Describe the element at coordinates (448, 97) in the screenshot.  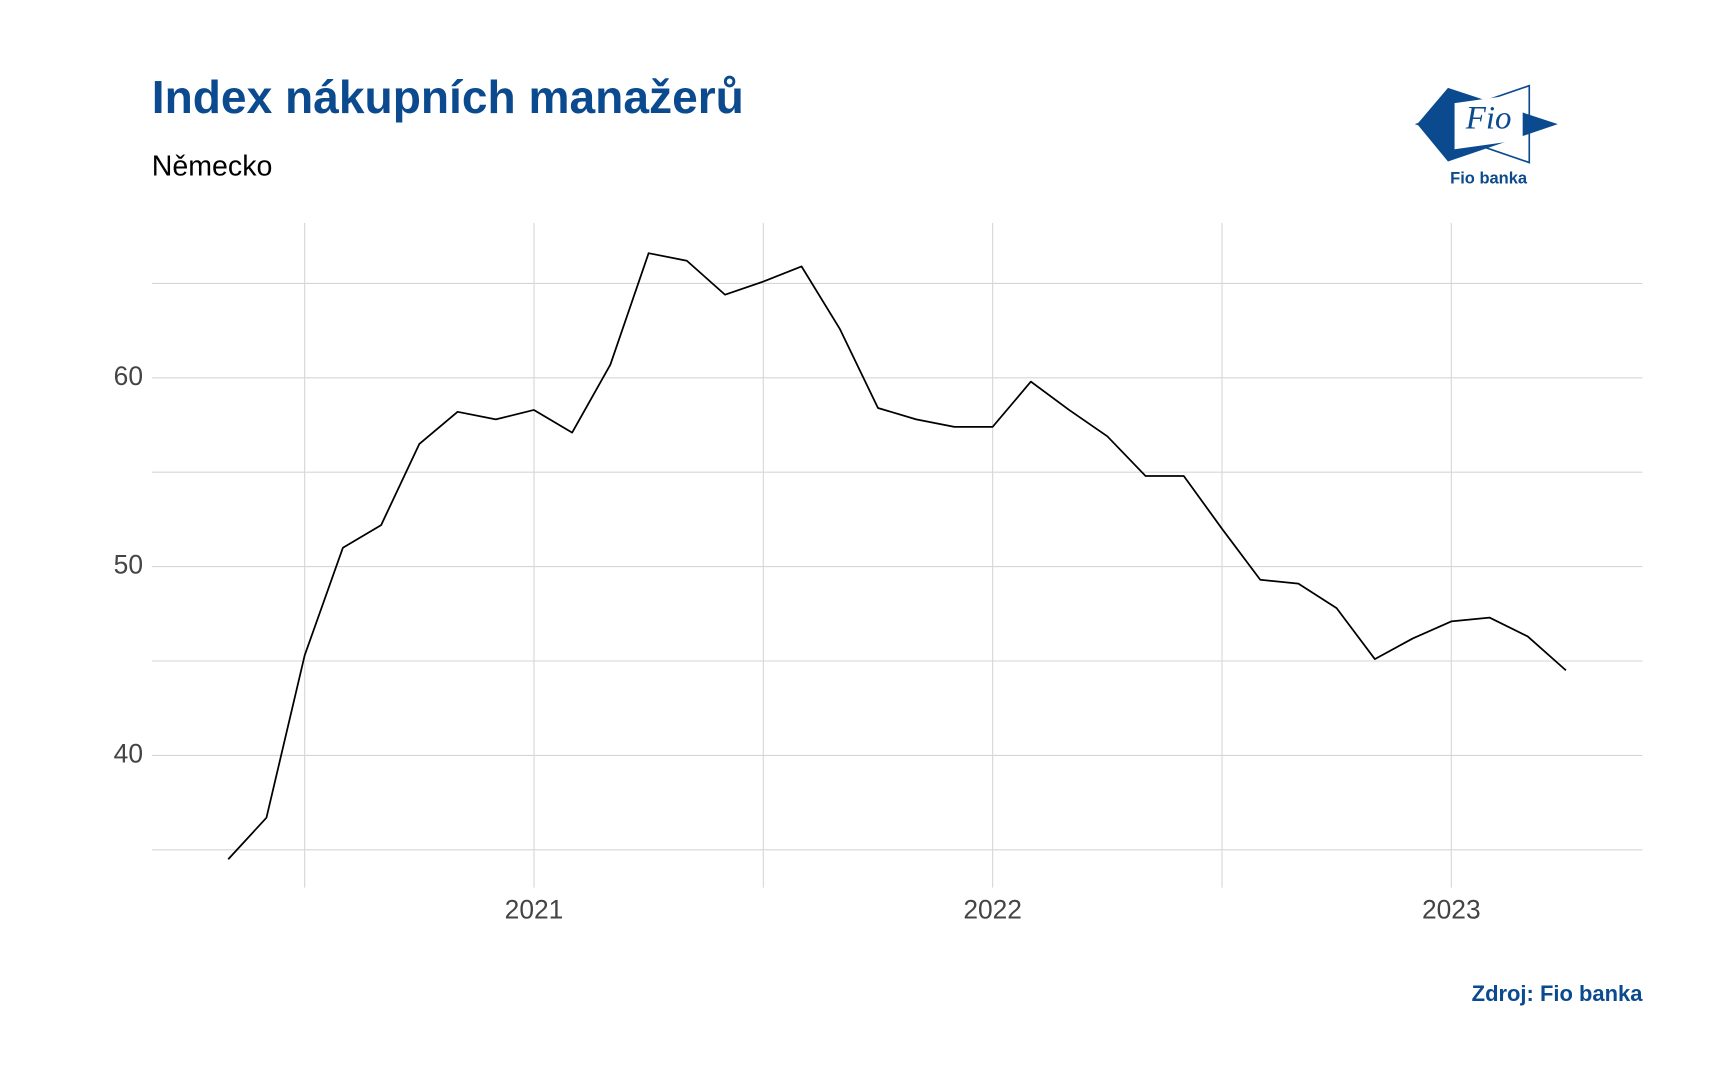
I see `chart-title: Index nákupních manažerů` at that location.